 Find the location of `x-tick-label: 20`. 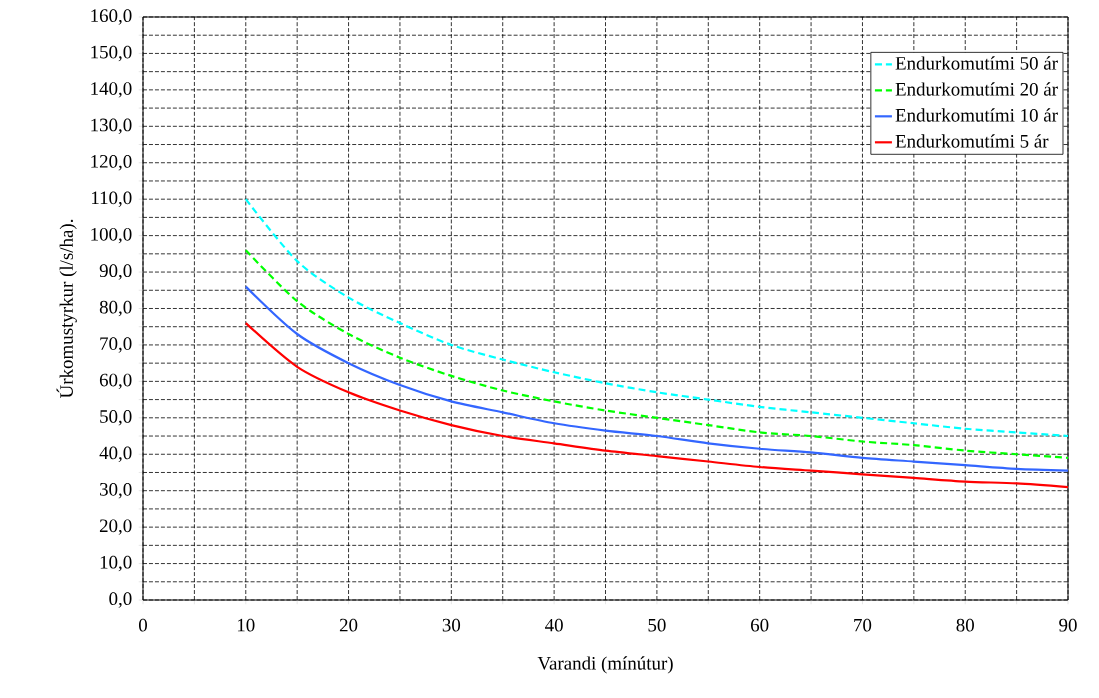

x-tick-label: 20 is located at coordinates (348, 625).